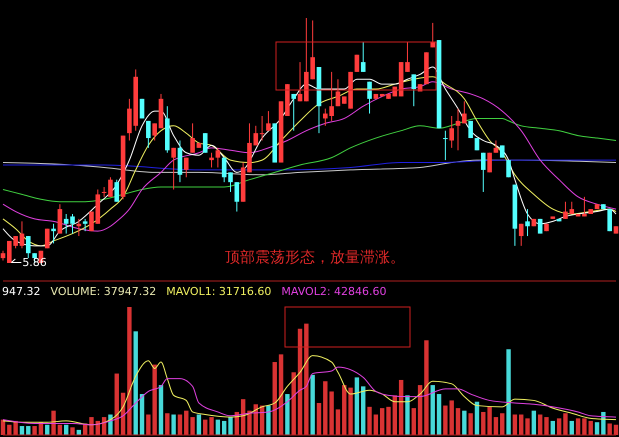 The image size is (619, 437). I want to click on annotation: 5.86, so click(34, 262).